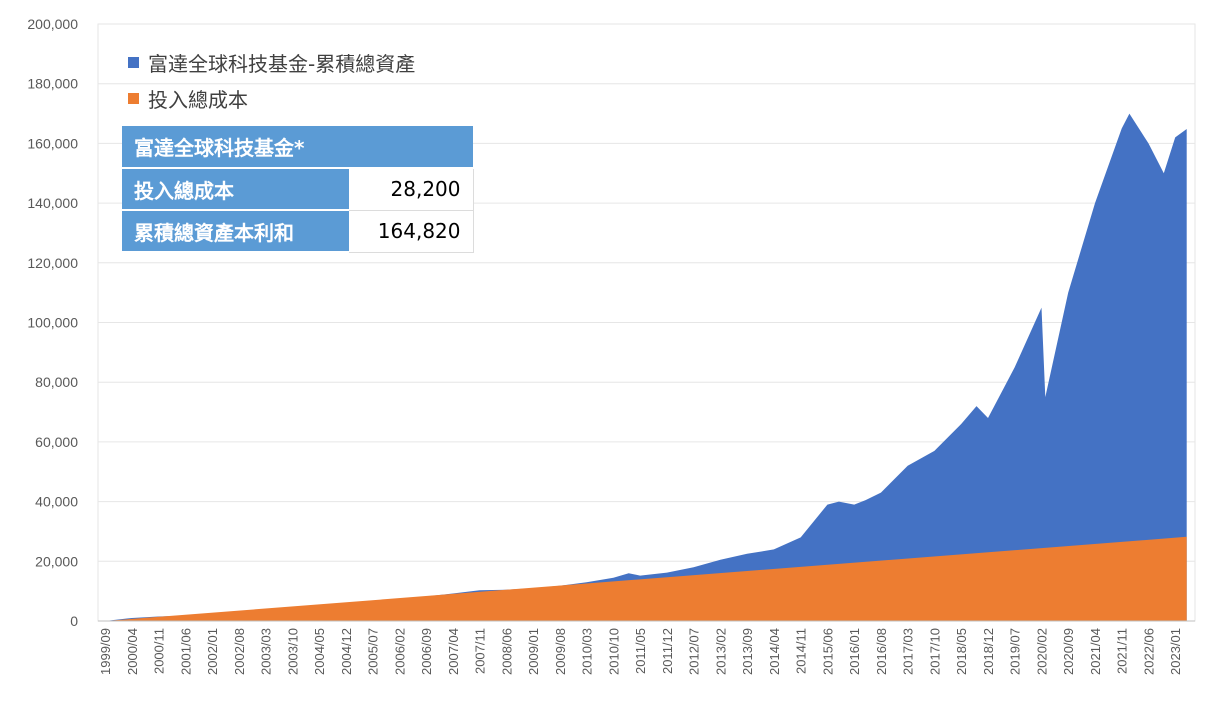 This screenshot has height=711, width=1215. I want to click on x-tick-label: 2004/05, so click(319, 651).